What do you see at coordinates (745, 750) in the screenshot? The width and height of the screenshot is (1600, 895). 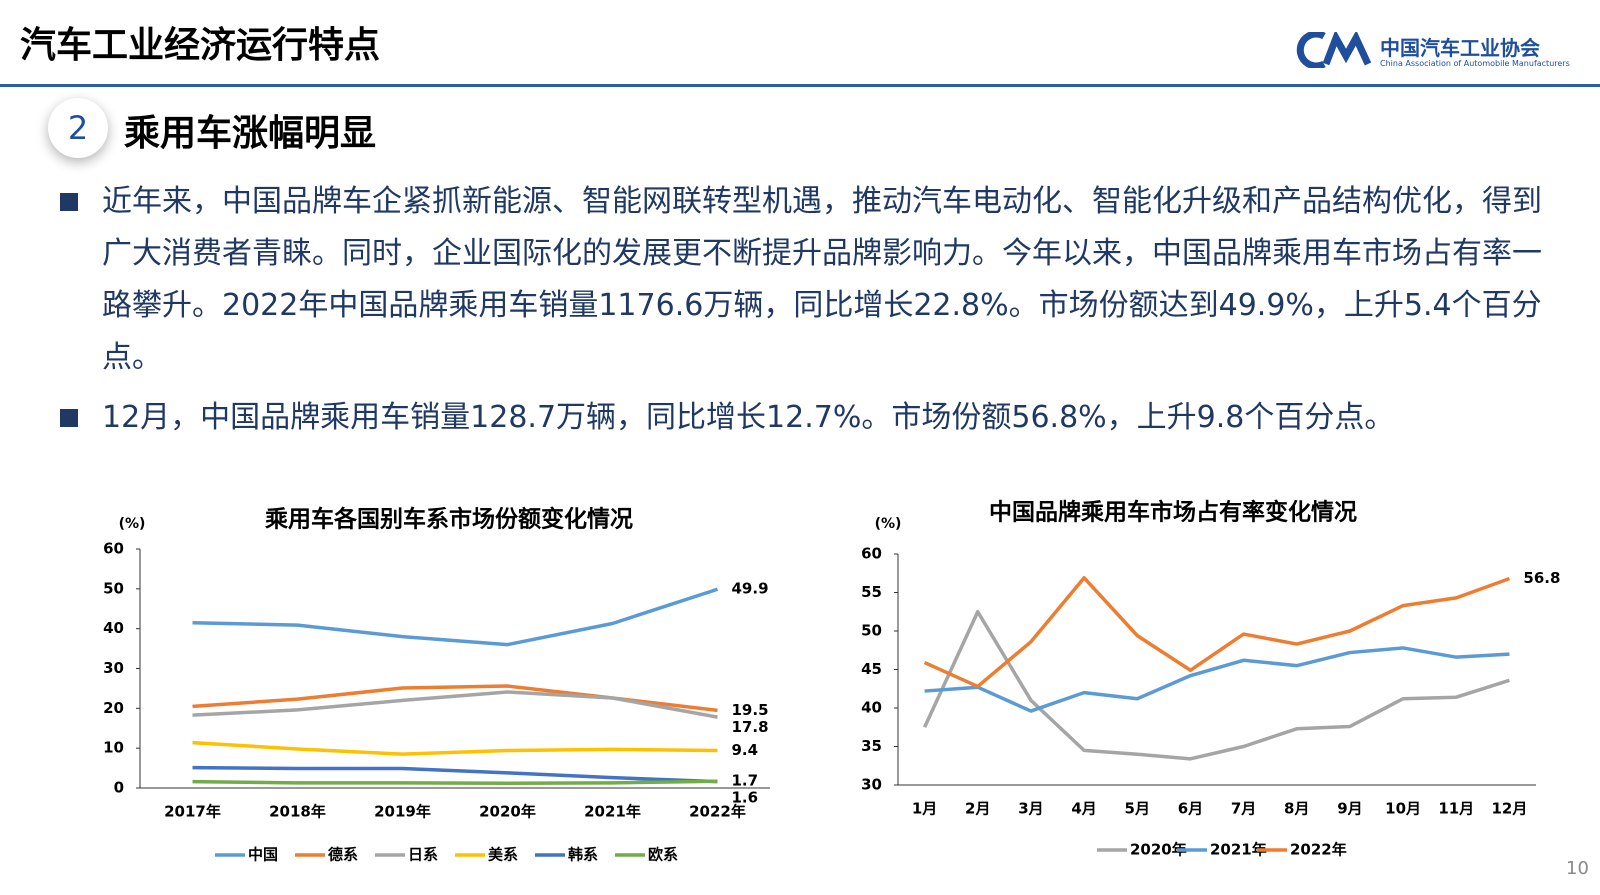 I see `data-label: 9.4` at bounding box center [745, 750].